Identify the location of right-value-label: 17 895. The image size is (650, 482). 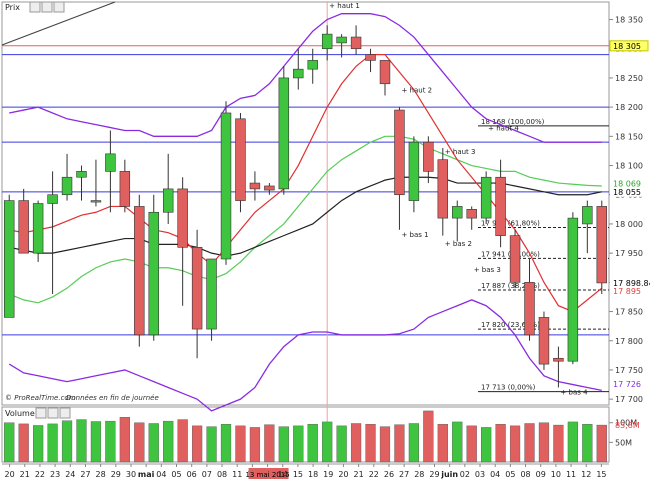
(627, 291).